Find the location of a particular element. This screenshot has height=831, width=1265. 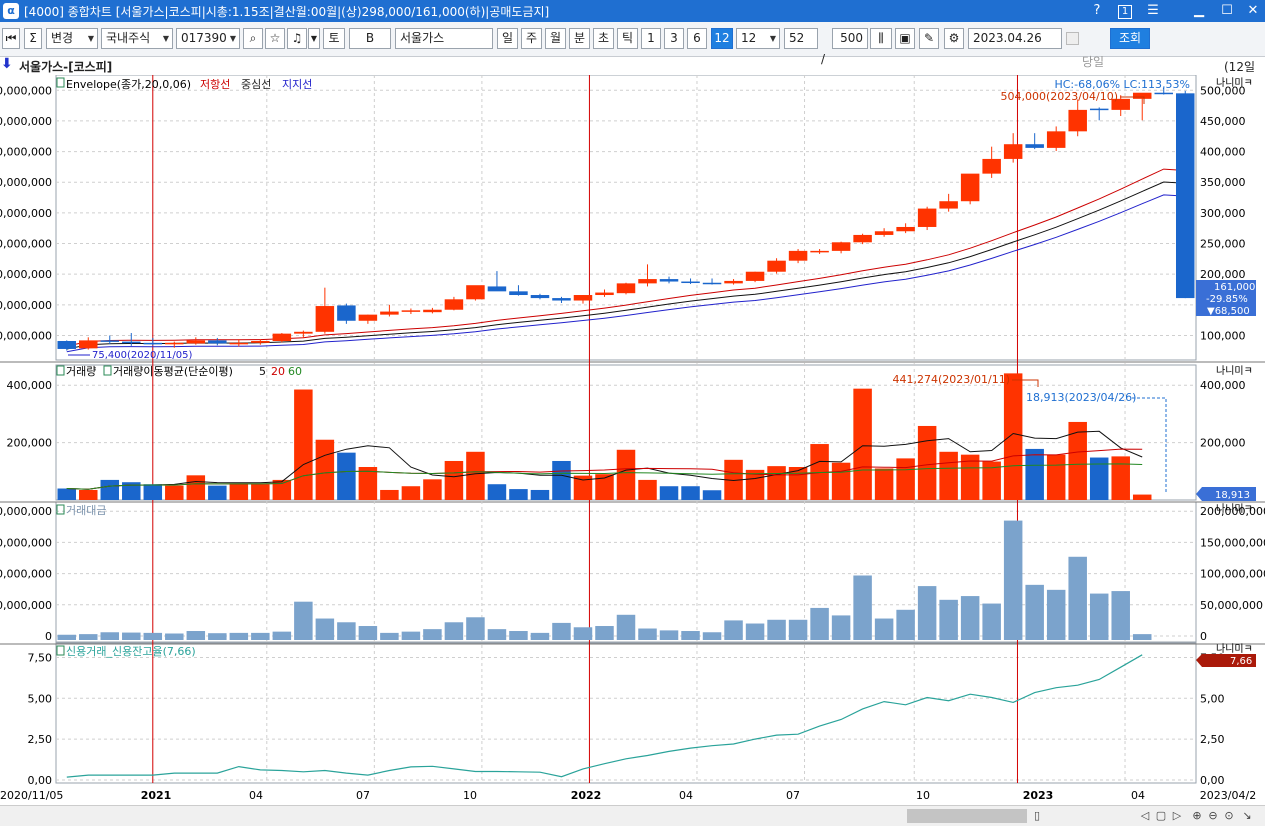

max-count-input: 500 is located at coordinates (850, 38).